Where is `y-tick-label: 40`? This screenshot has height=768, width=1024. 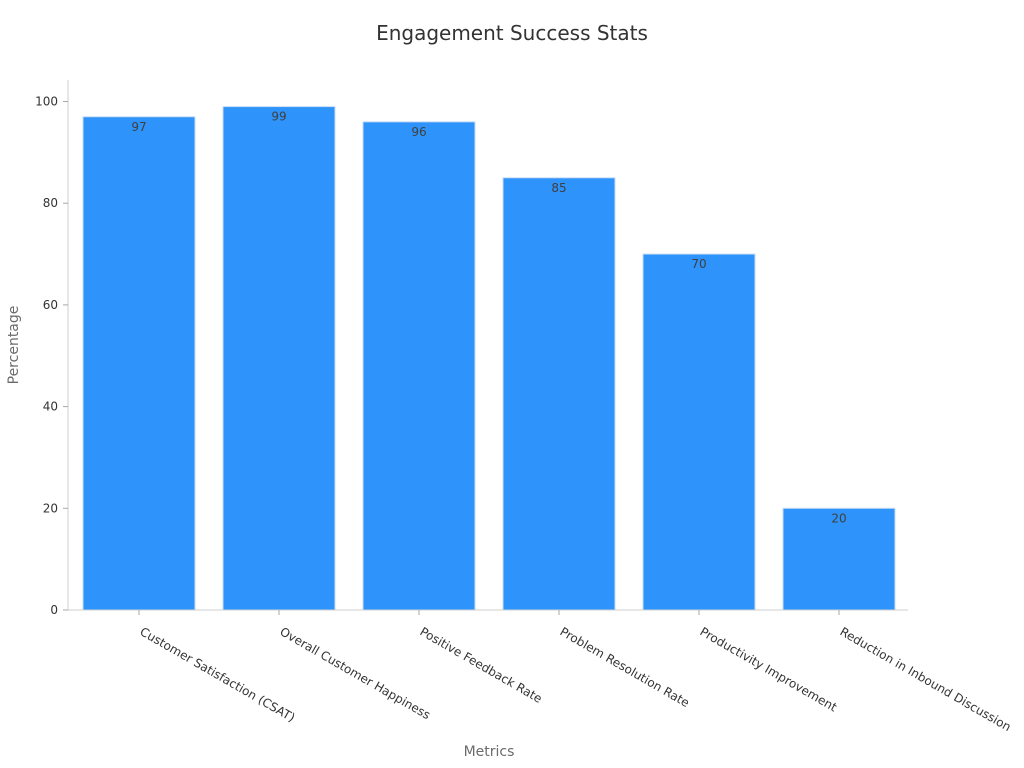
y-tick-label: 40 is located at coordinates (50, 407).